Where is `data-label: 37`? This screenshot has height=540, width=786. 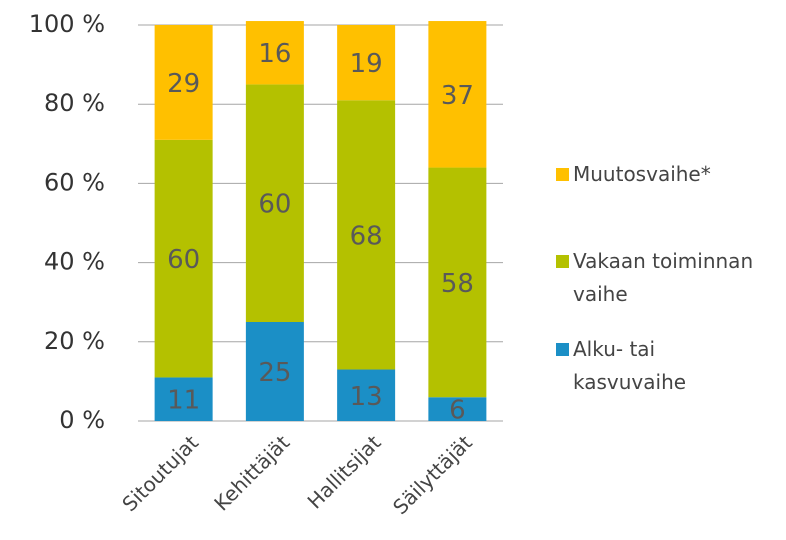 data-label: 37 is located at coordinates (457, 96).